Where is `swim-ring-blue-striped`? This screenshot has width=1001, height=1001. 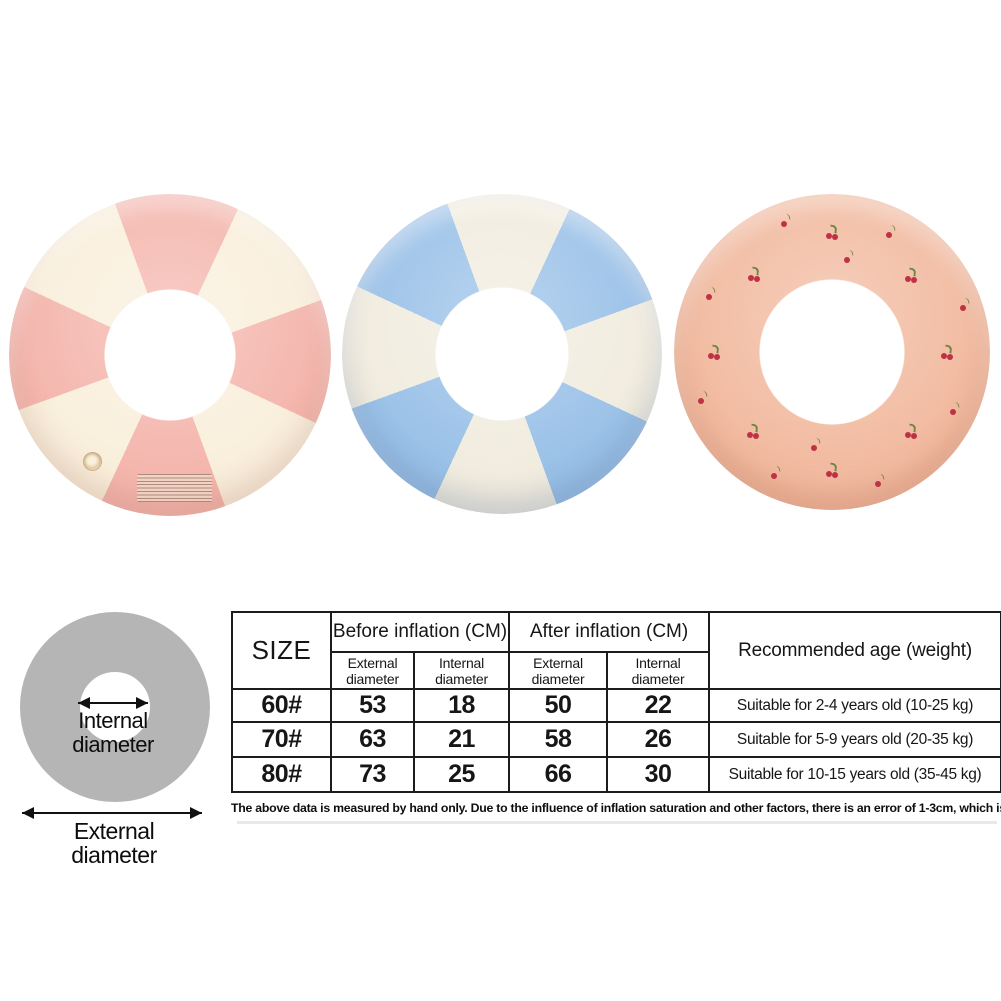 swim-ring-blue-striped is located at coordinates (502, 354).